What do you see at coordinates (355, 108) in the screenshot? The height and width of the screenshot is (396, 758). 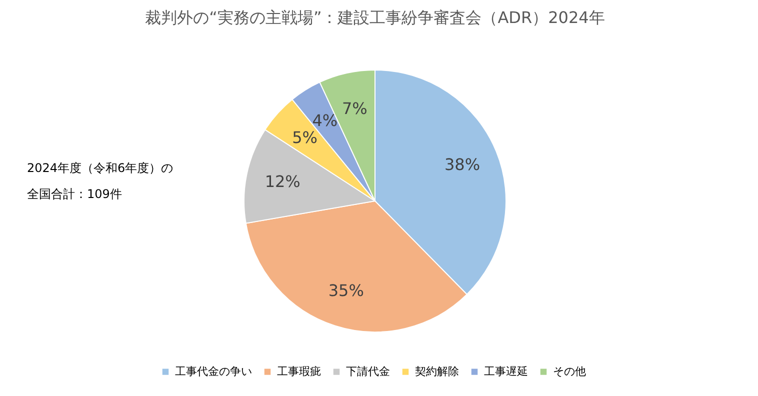 I see `data-label: 7%` at bounding box center [355, 108].